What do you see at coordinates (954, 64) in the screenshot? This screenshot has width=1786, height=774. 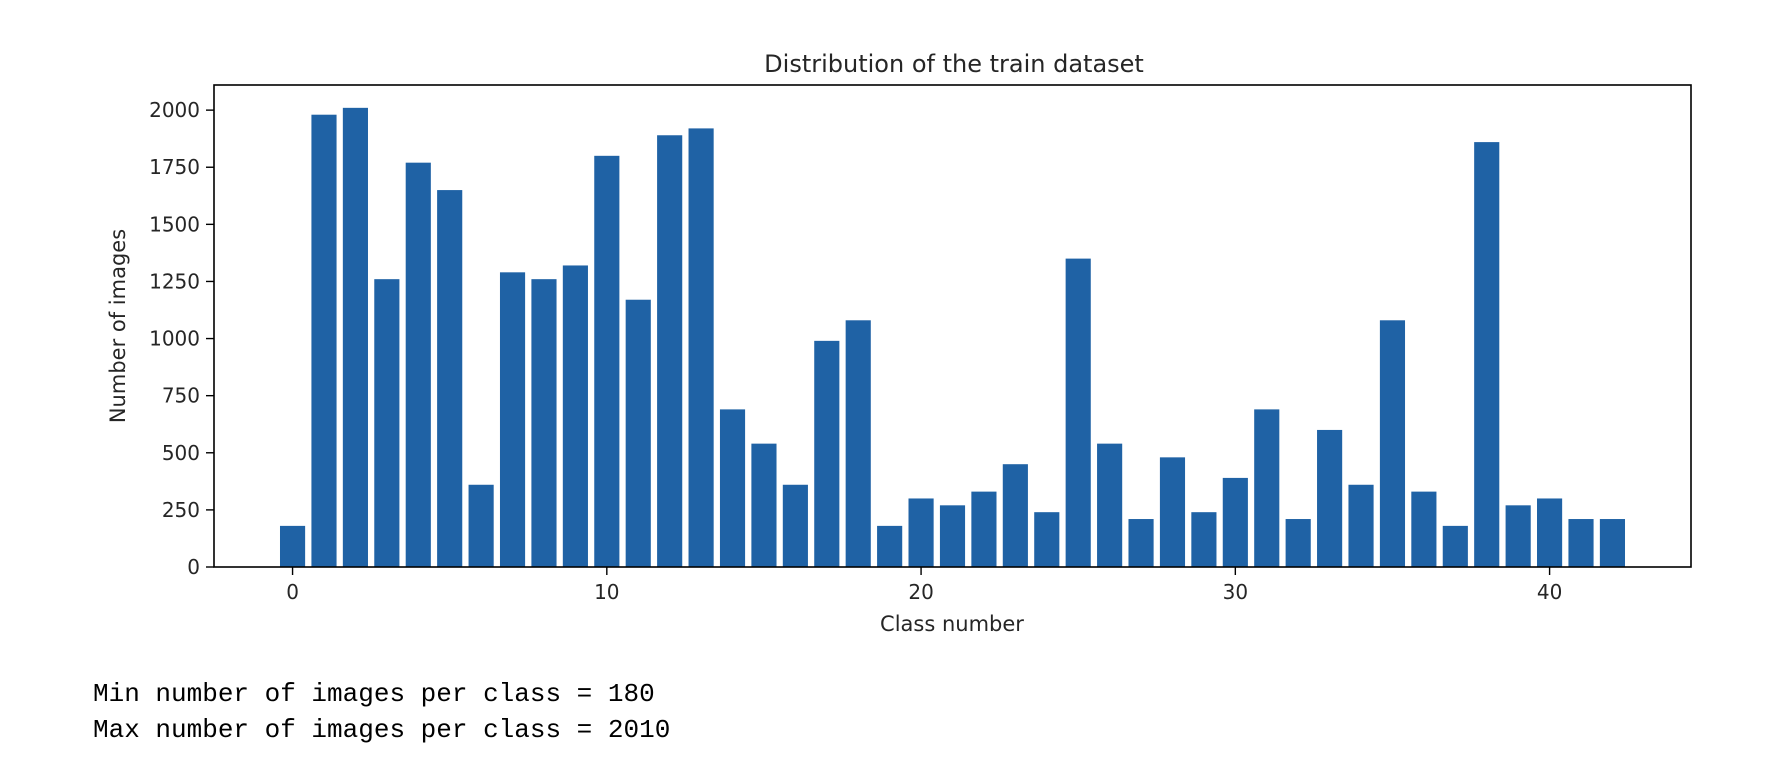 I see `chart-title: Distribution of the train dataset` at bounding box center [954, 64].